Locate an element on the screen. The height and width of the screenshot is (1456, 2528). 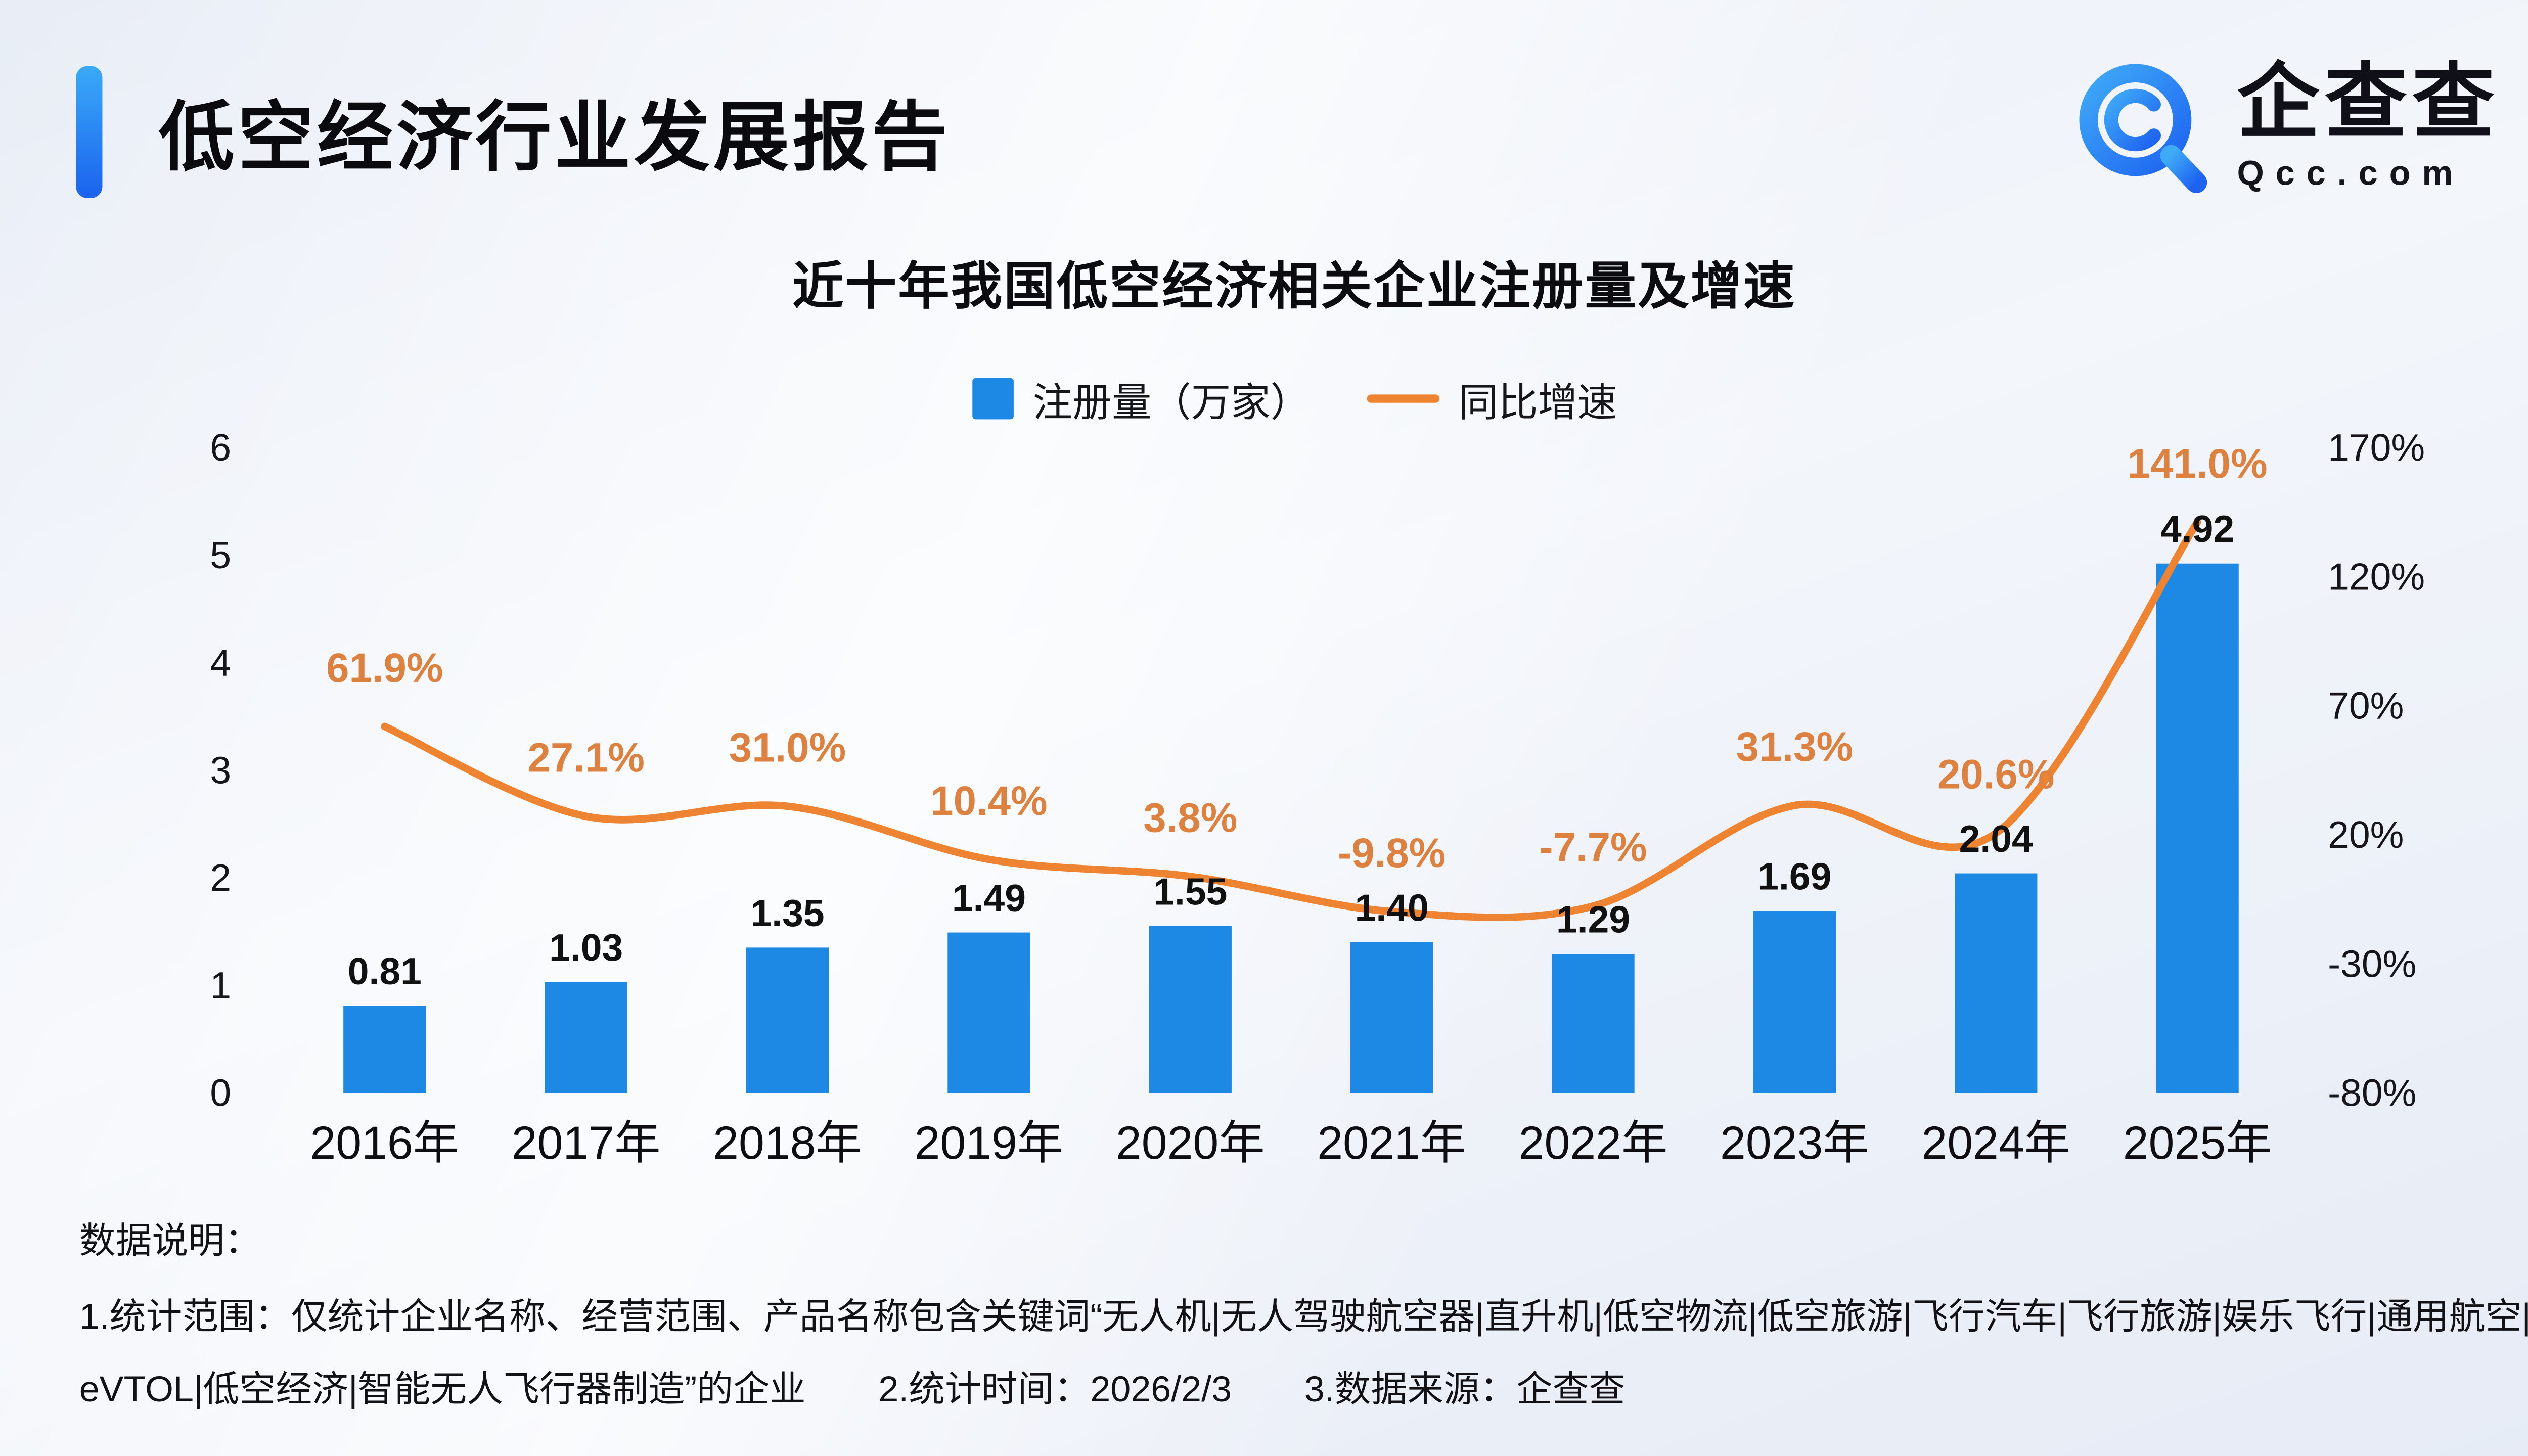
left-axis-tick: 3 is located at coordinates (221, 770).